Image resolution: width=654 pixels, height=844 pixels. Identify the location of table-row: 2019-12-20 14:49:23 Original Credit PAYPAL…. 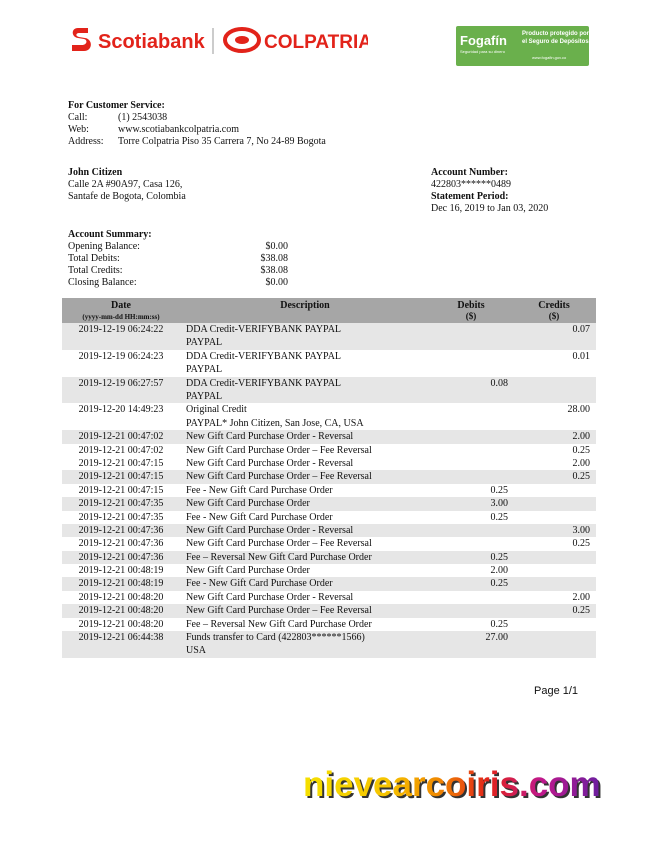
(329, 416).